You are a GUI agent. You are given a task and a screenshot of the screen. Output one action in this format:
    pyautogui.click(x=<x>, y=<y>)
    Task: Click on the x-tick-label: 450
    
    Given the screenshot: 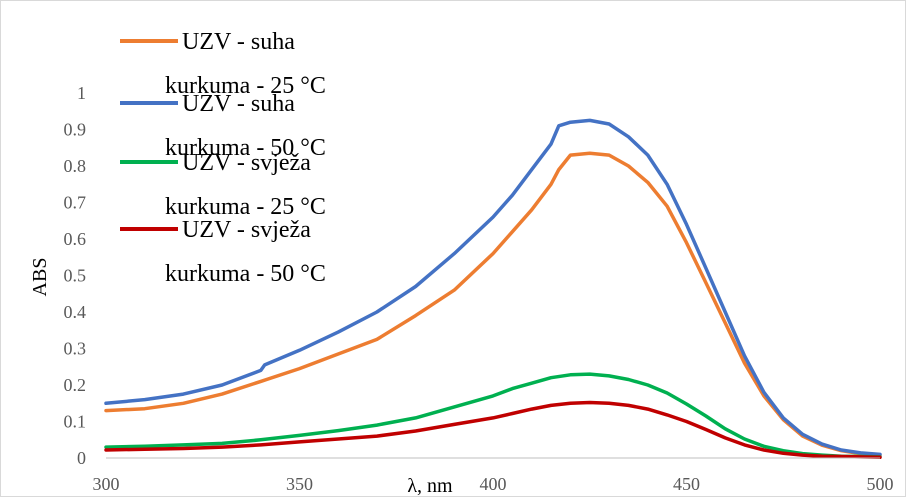 What is the action you would take?
    pyautogui.click(x=686, y=484)
    